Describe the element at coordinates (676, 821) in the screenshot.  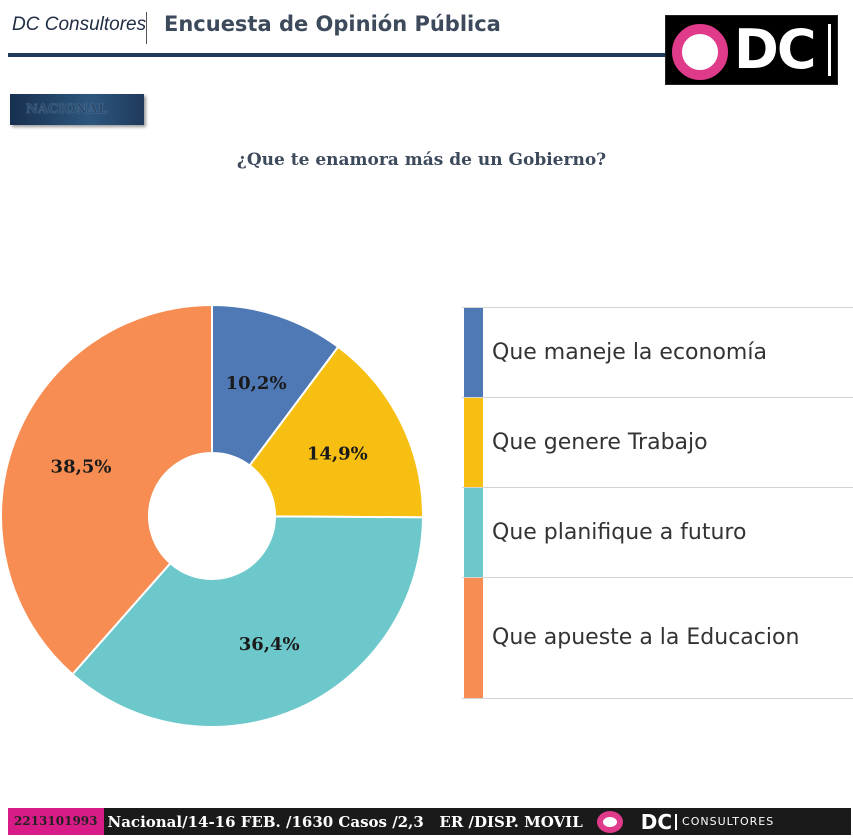
I see `footer-logo-divider` at that location.